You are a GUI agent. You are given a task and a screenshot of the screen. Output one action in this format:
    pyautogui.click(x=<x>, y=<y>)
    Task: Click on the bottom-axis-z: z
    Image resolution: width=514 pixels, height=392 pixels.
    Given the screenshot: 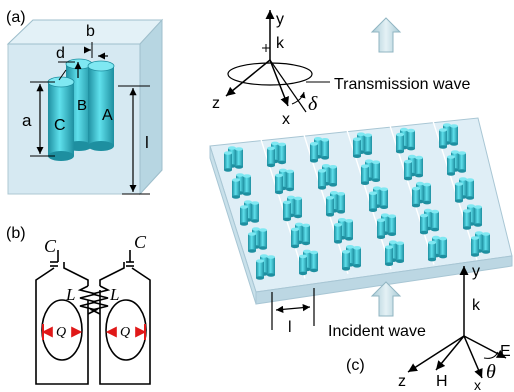 What is the action you would take?
    pyautogui.click(x=402, y=381)
    